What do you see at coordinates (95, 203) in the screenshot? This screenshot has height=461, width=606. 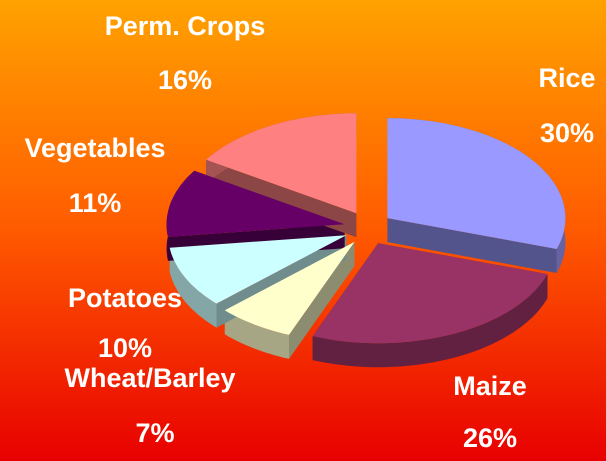 I see `value-label: 11%` at bounding box center [95, 203].